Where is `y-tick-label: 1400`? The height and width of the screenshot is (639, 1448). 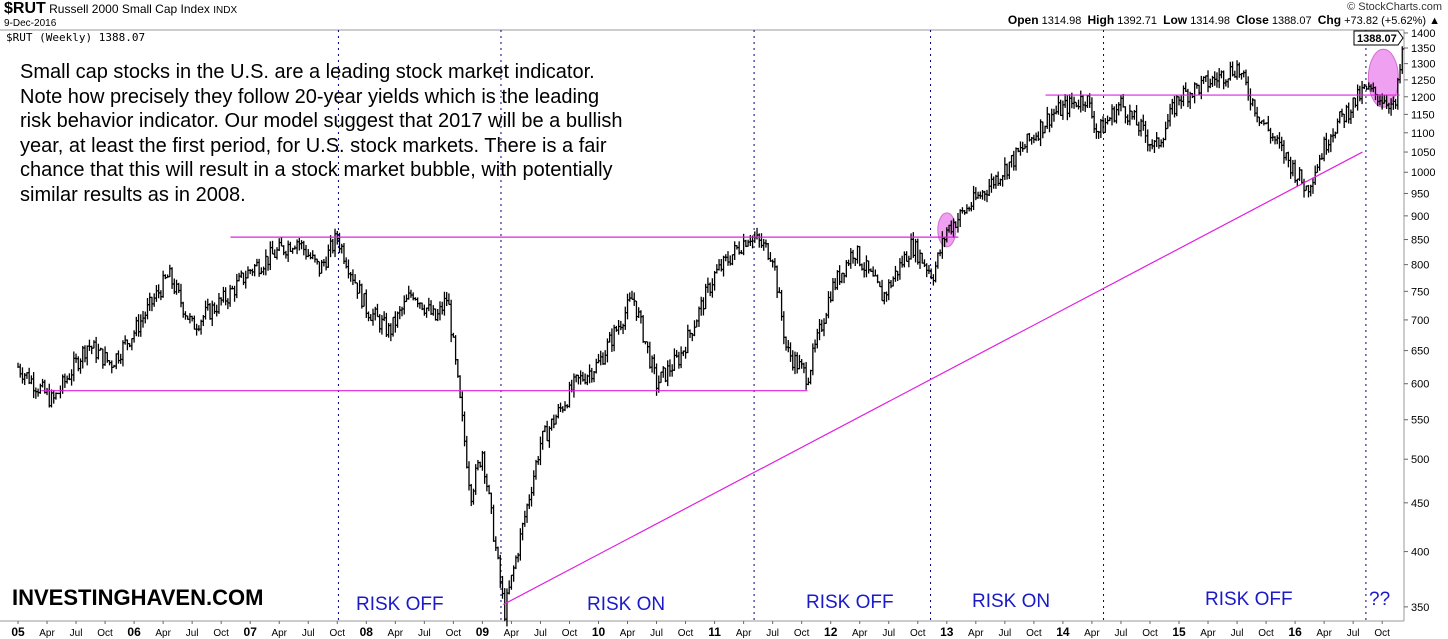
y-tick-label: 1400 is located at coordinates (1423, 34).